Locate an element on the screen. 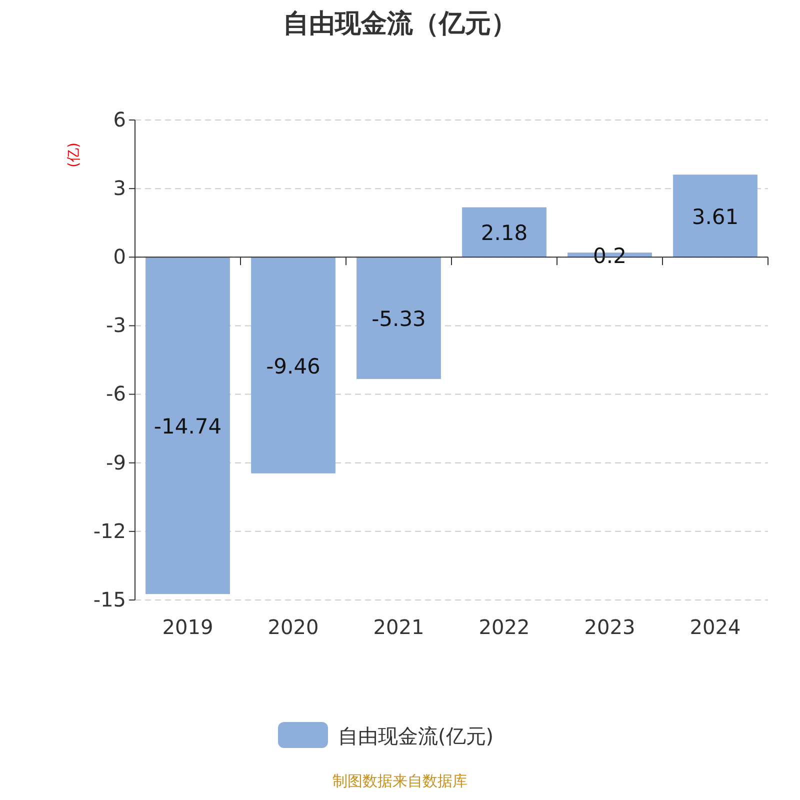  data-label: -9.46 is located at coordinates (293, 366).